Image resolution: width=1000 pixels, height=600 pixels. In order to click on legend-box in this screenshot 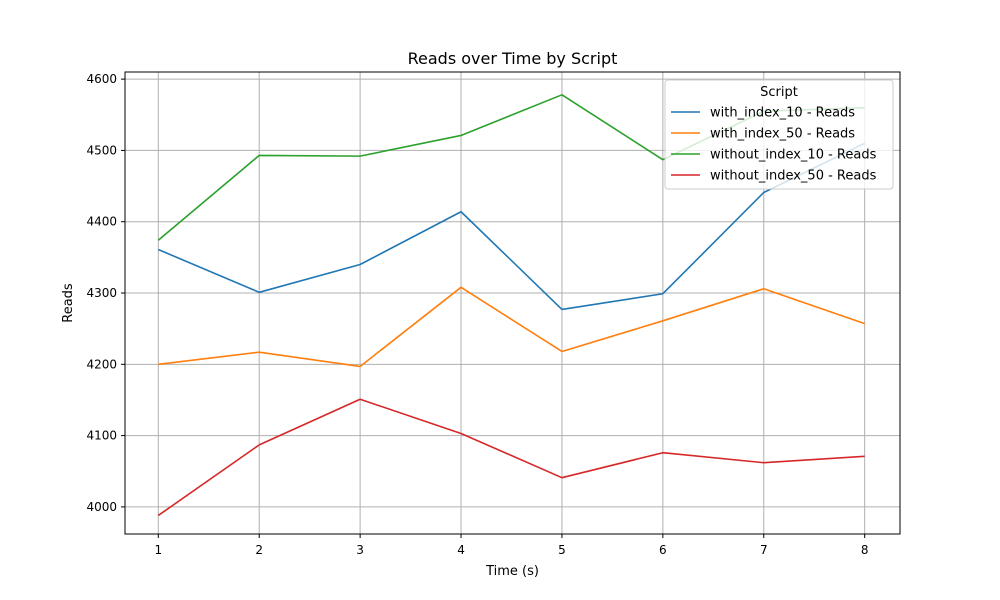, I will do `click(779, 134)`.